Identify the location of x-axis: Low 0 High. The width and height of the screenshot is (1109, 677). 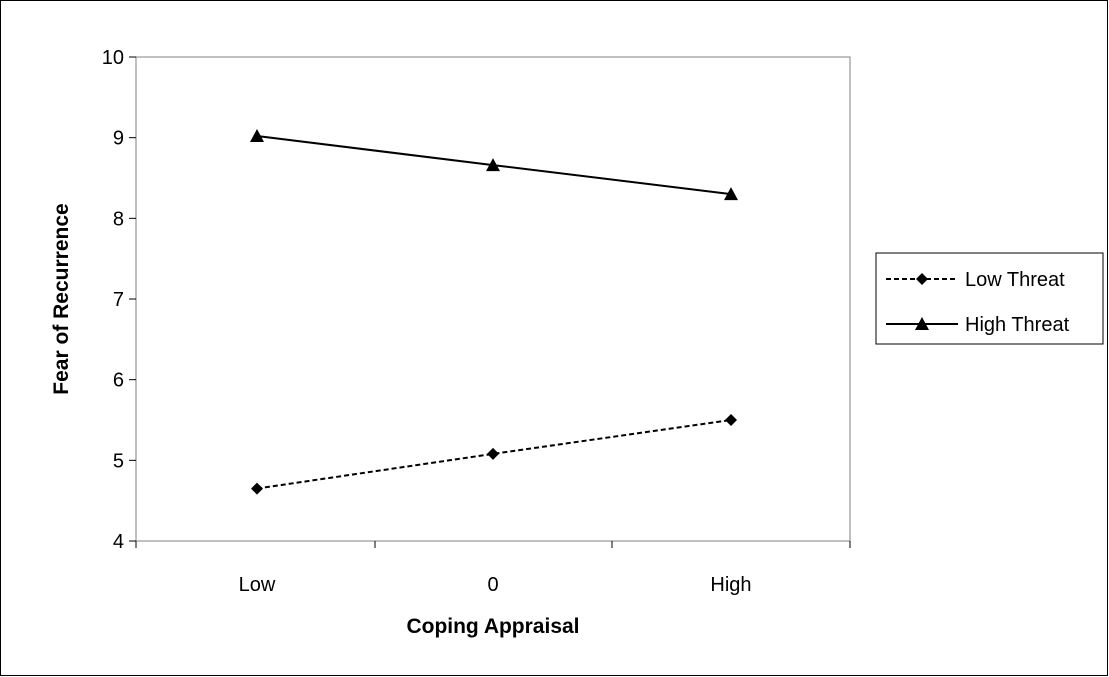
(493, 568).